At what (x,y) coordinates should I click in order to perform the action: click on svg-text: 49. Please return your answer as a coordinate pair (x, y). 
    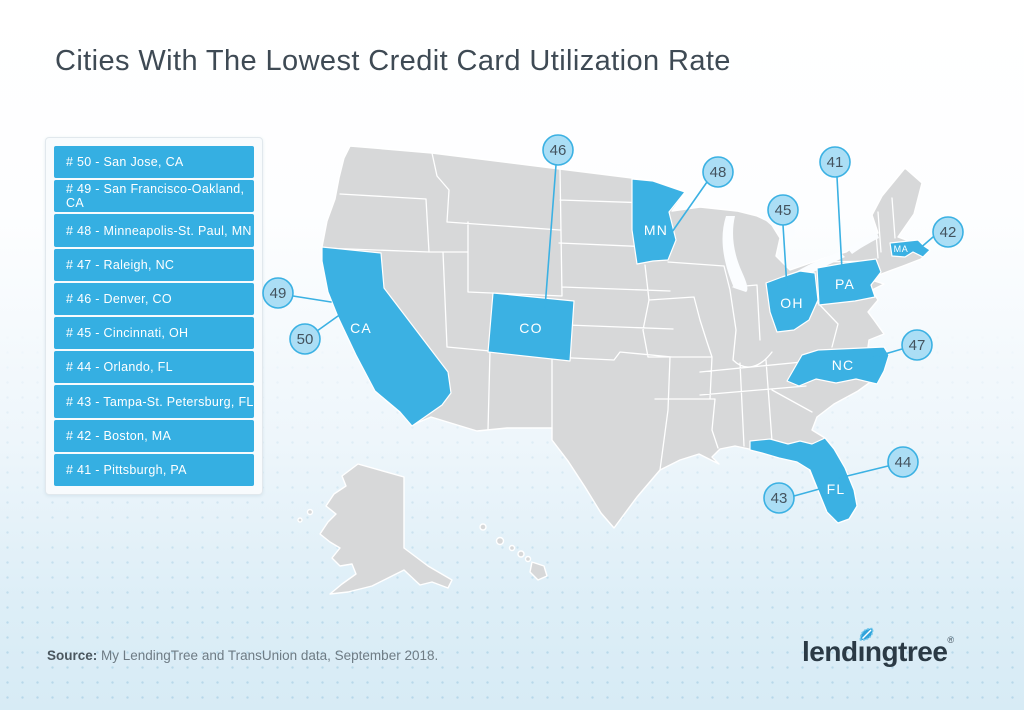
    Looking at the image, I should click on (278, 293).